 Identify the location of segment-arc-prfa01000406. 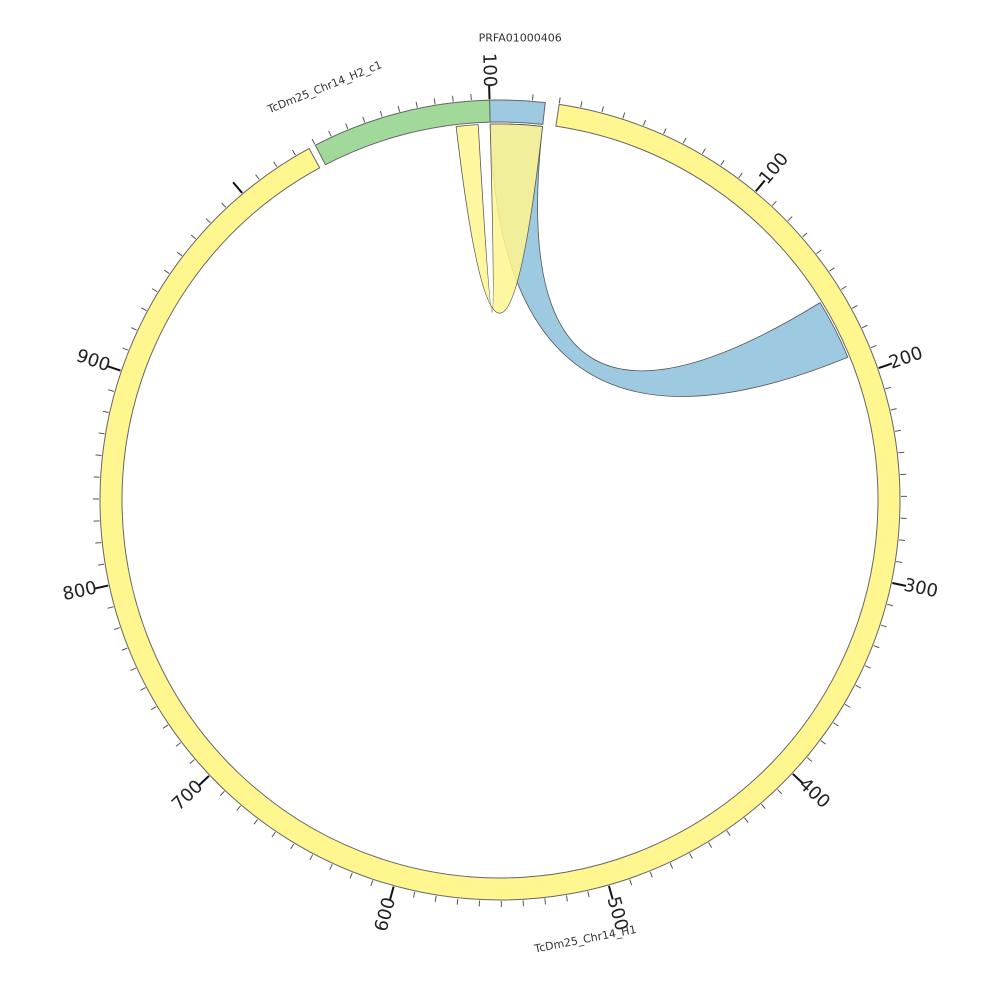
(517, 112).